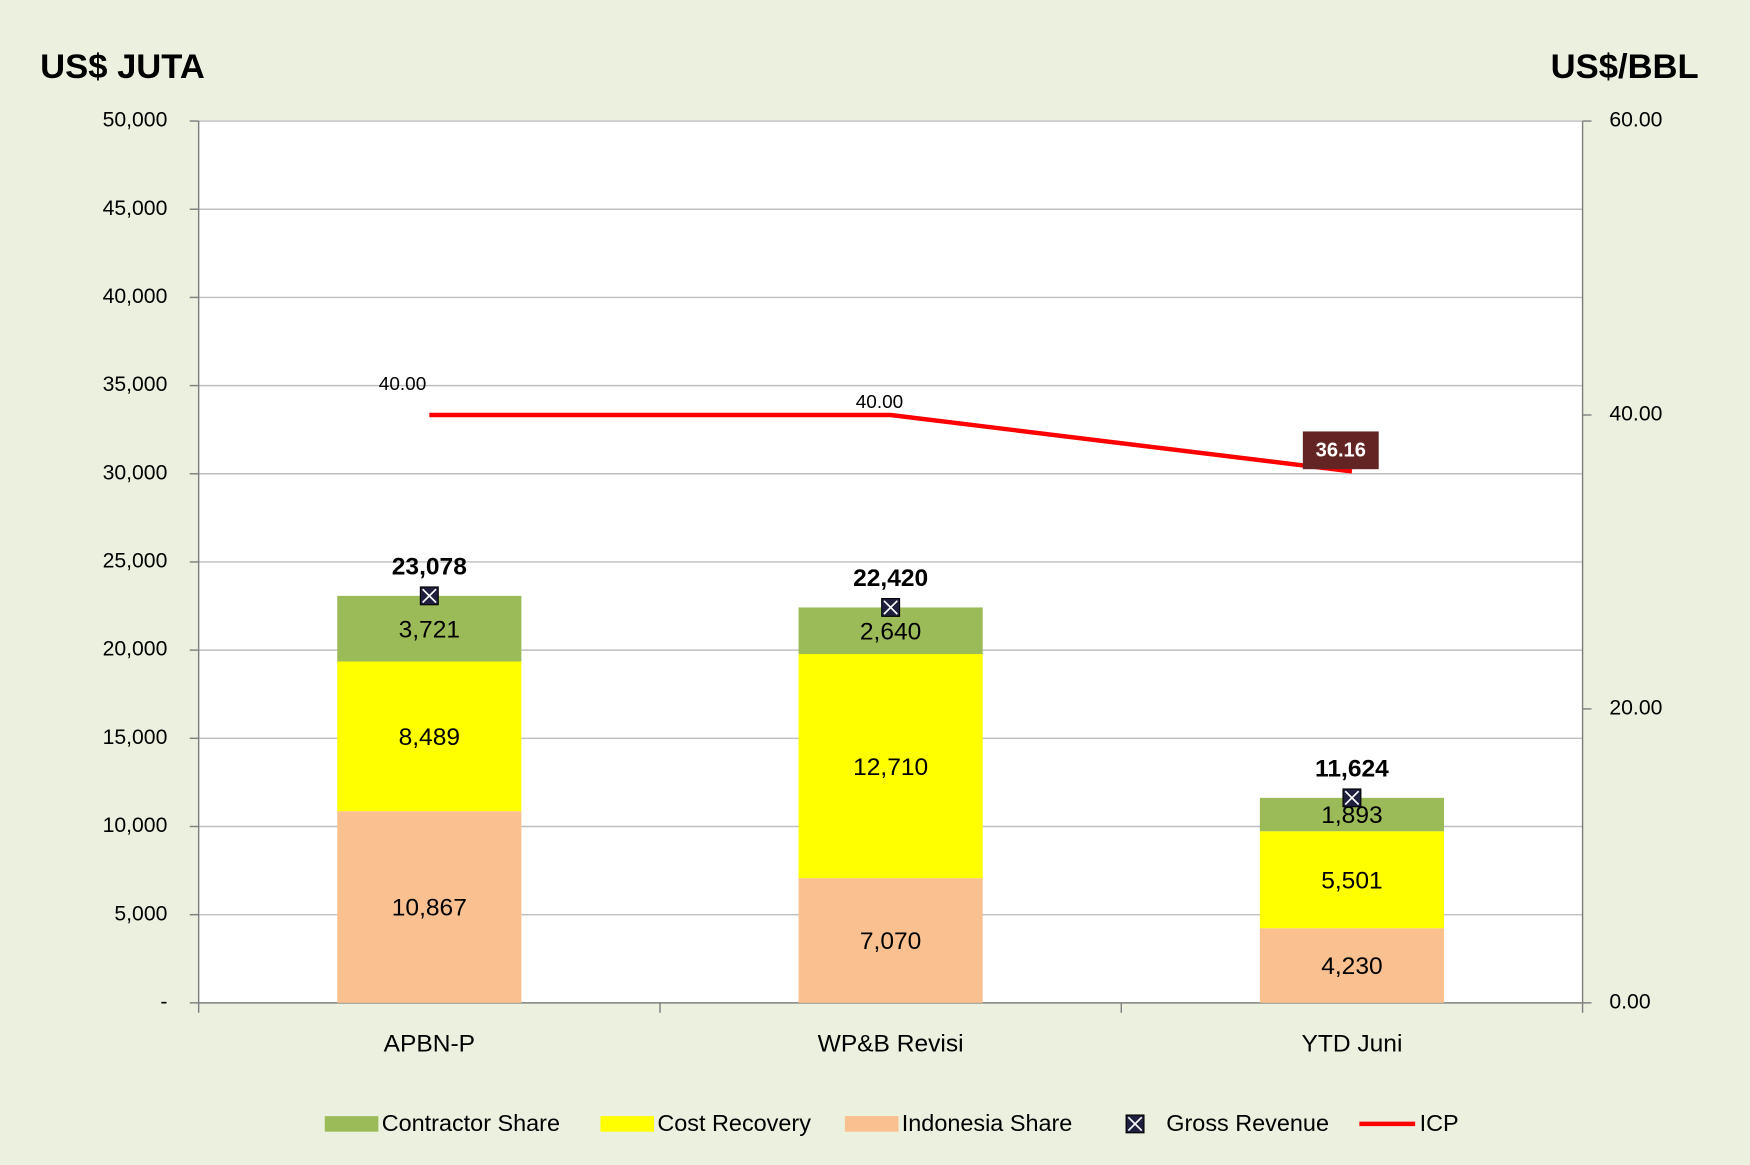 Image resolution: width=1750 pixels, height=1165 pixels. Describe the element at coordinates (135, 296) in the screenshot. I see `y-tick-label: 40,000` at that location.